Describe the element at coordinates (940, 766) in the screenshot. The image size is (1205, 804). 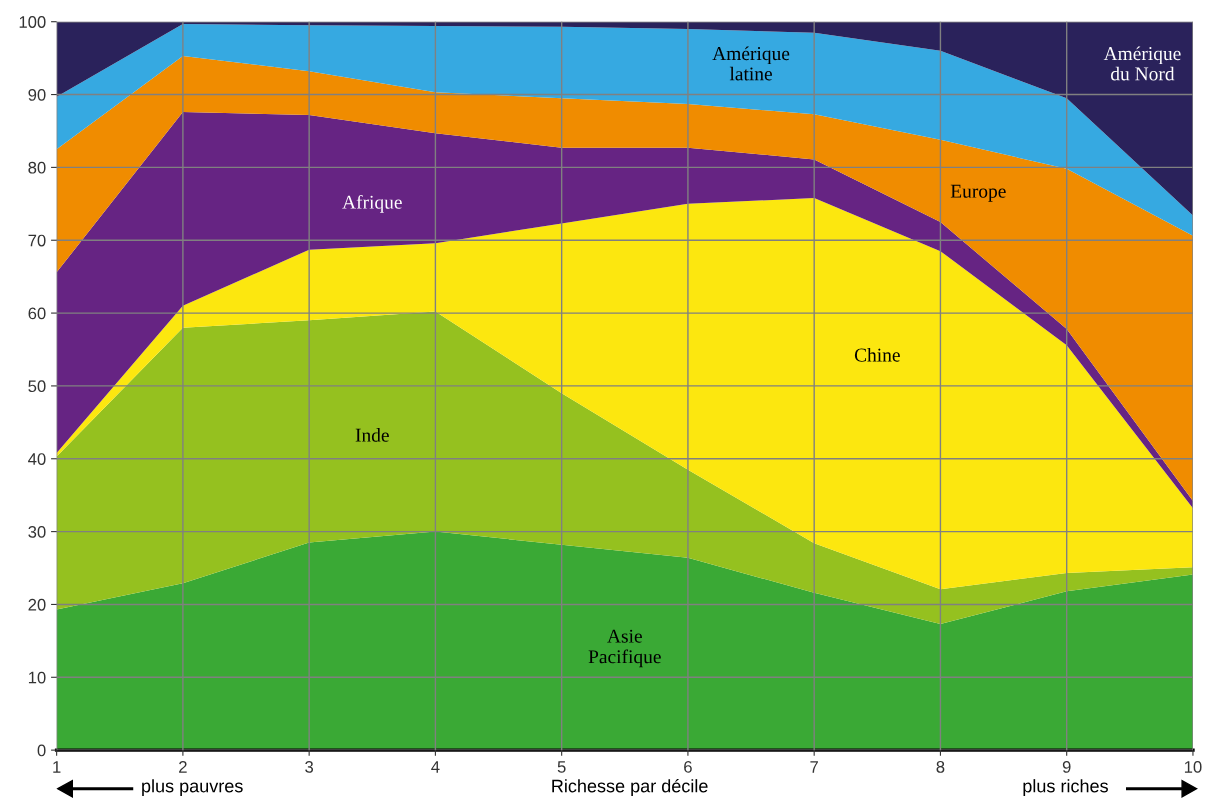
I see `x-tick-label: 8` at that location.